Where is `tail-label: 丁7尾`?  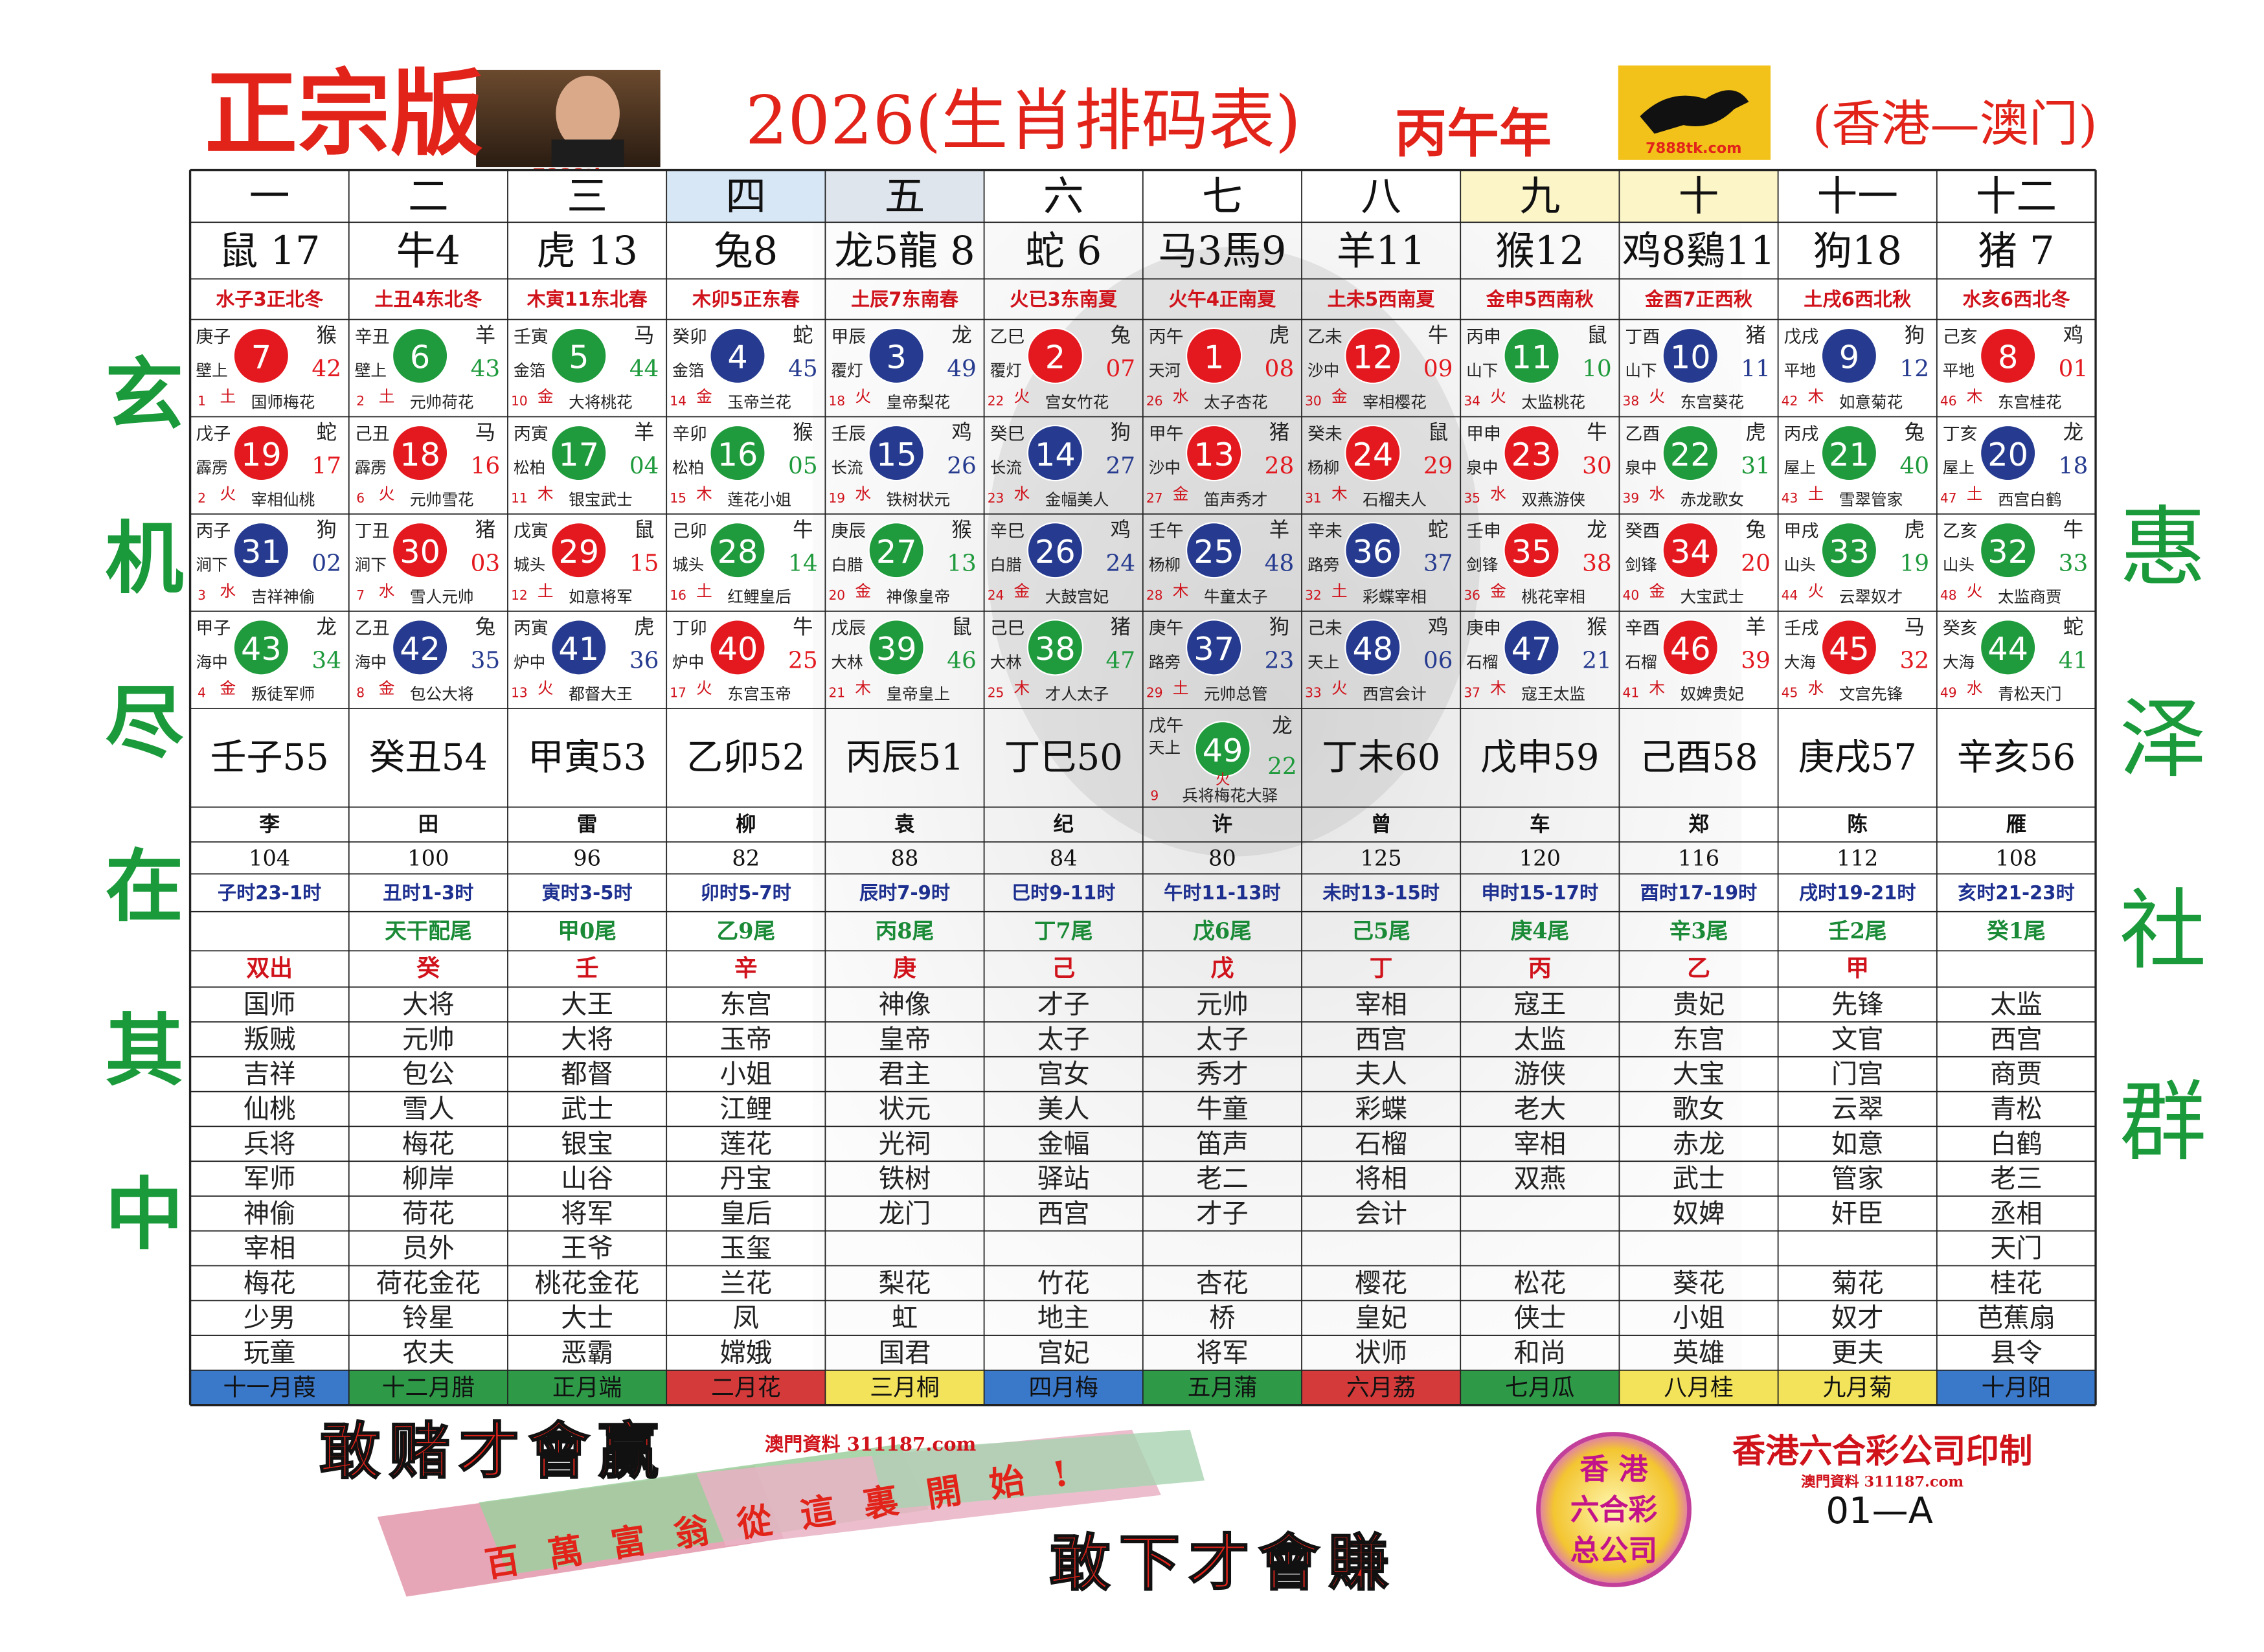
tail-label: 丁7尾 is located at coordinates (1063, 931).